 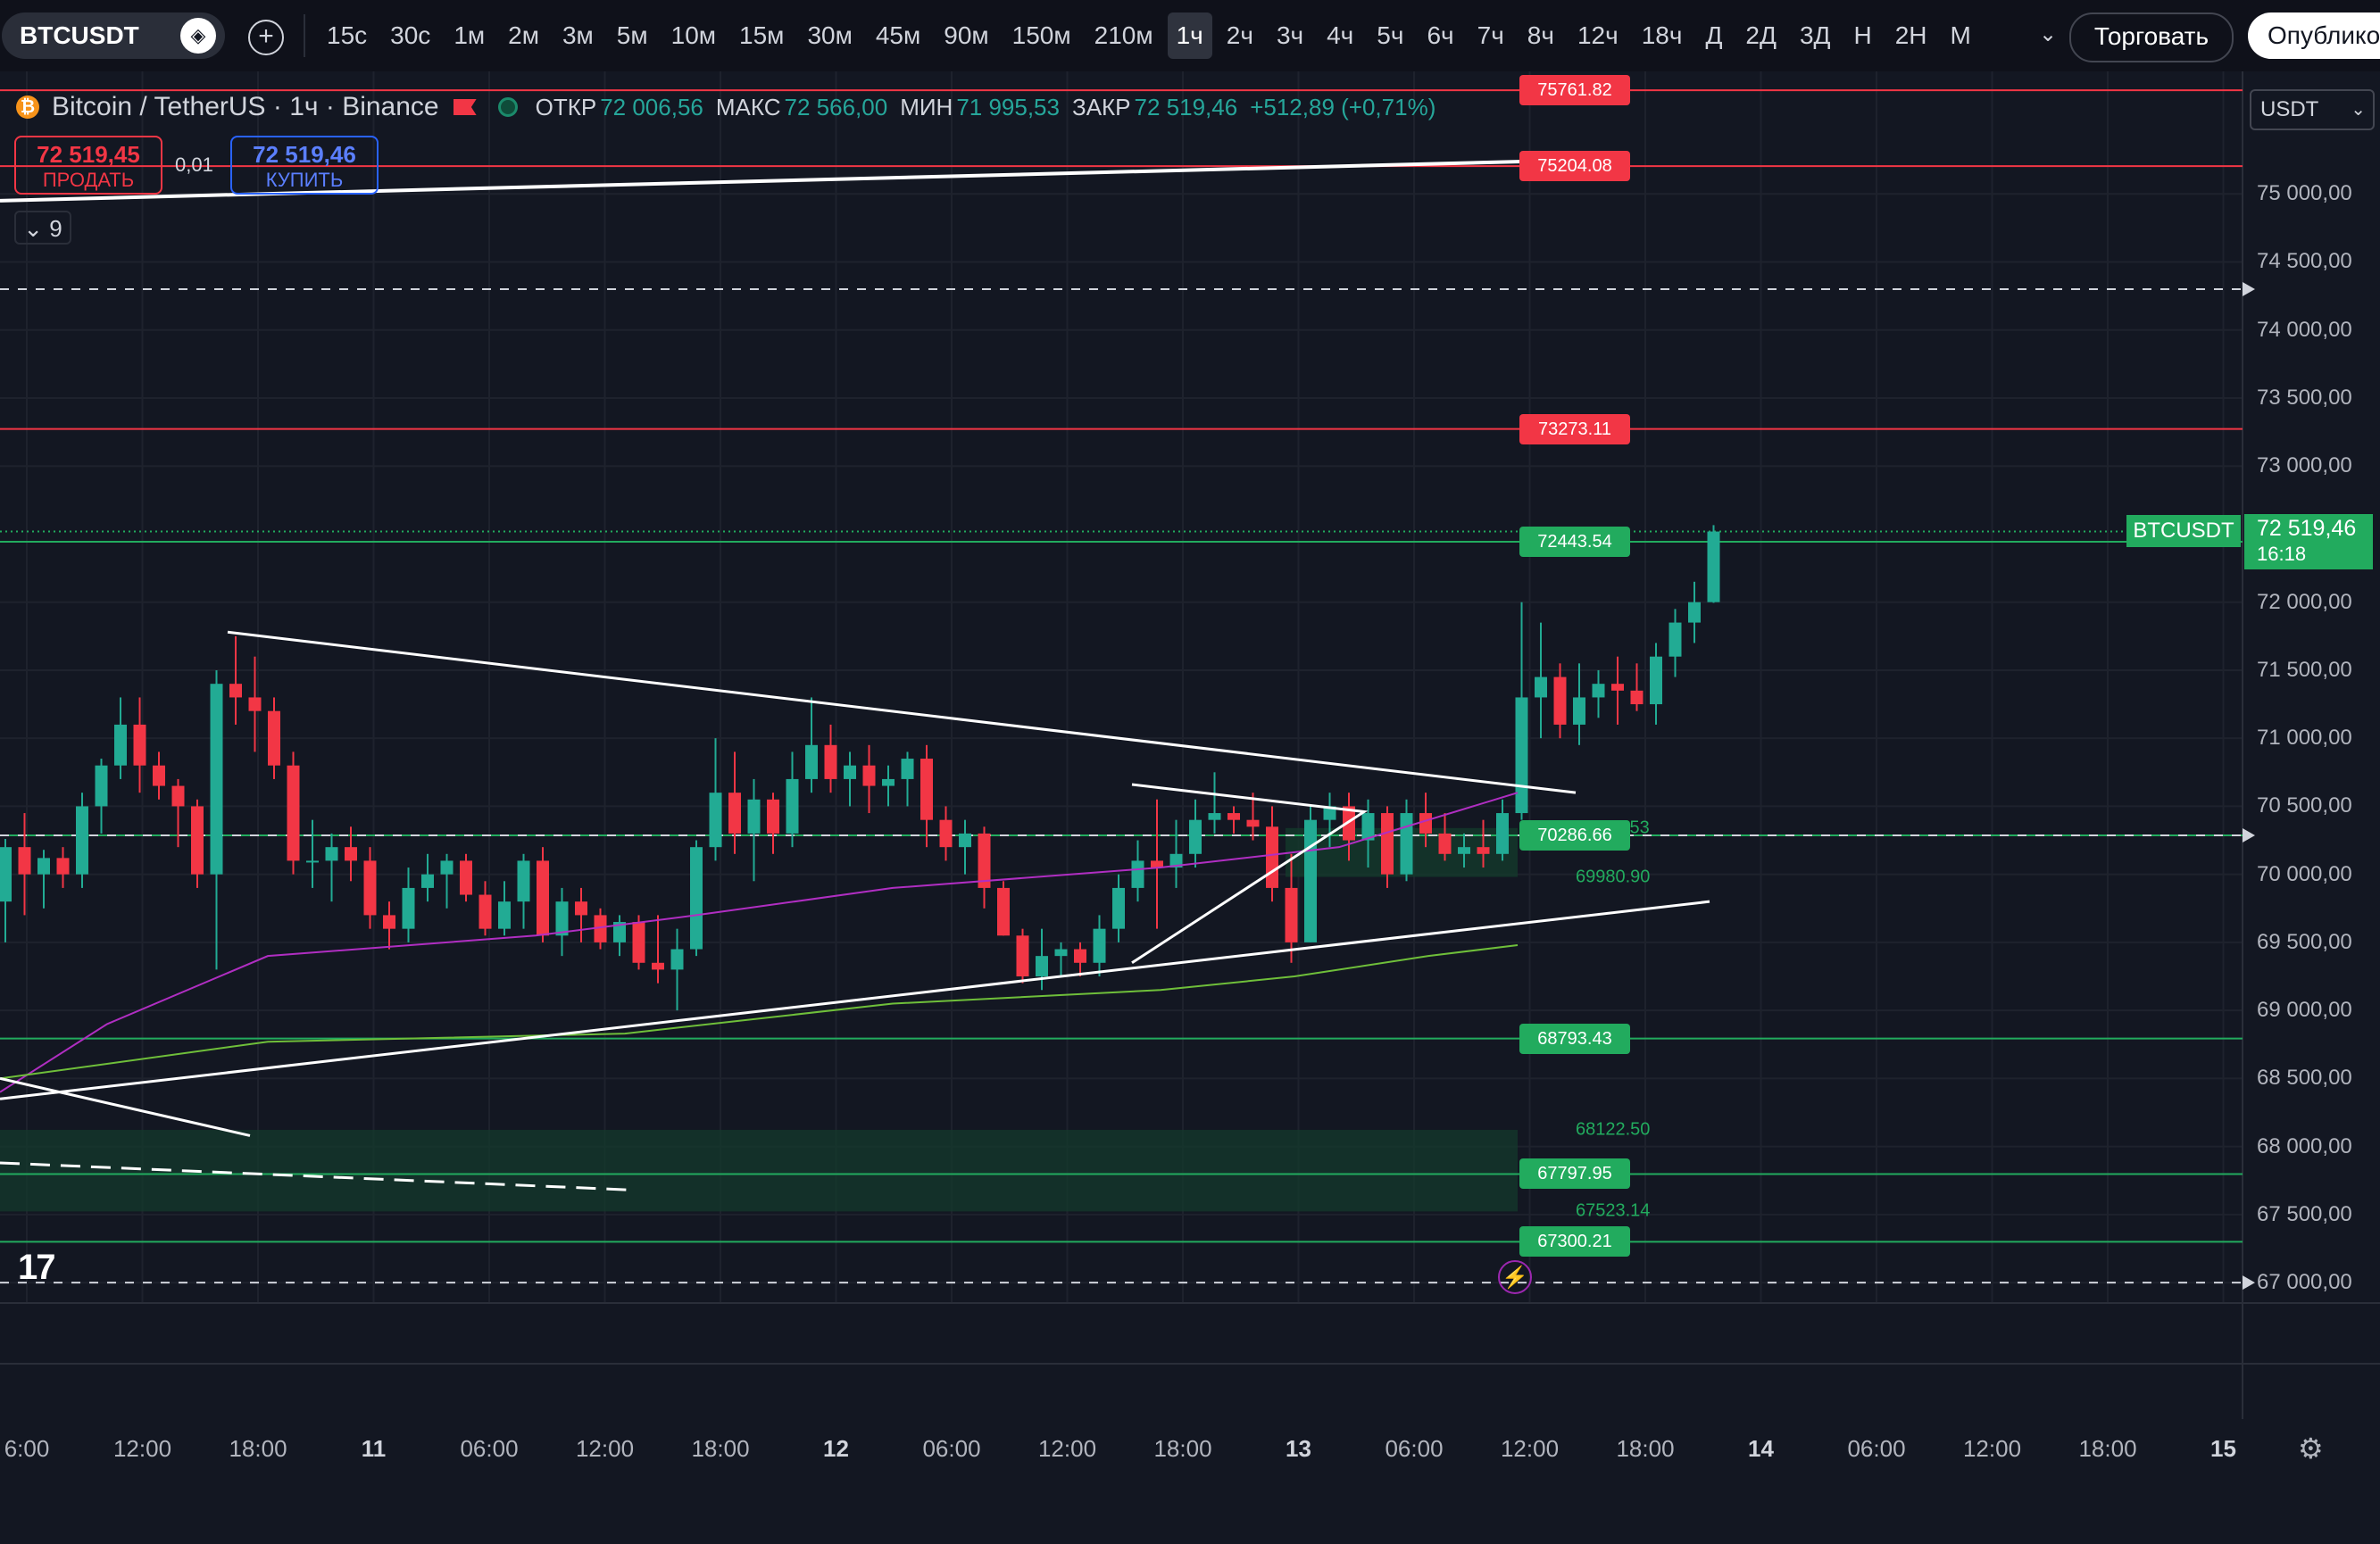 I want to click on indicators-toggle-button: ⌄ 9, so click(x=42, y=228).